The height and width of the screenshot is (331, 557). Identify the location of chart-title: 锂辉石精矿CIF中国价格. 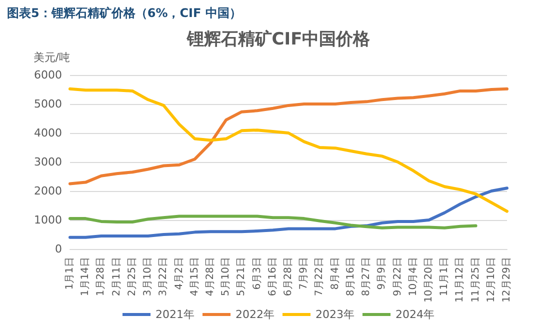
(279, 40).